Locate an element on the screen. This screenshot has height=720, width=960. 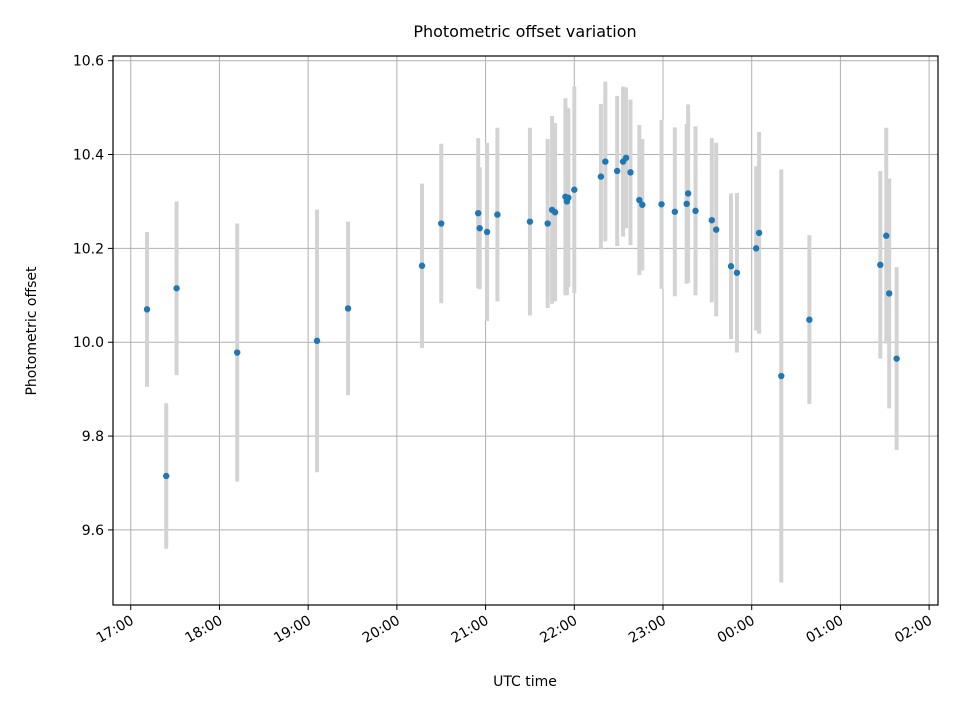
x-tick-label: 19:00 is located at coordinates (292, 630).